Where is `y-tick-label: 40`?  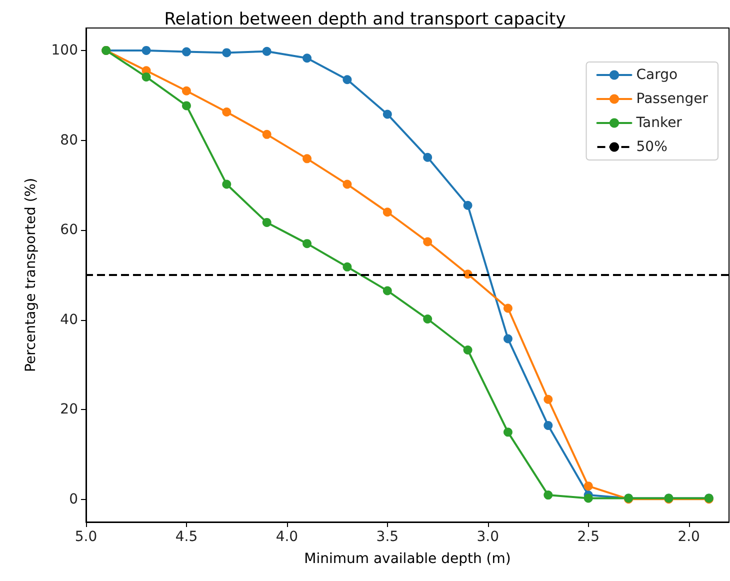 y-tick-label: 40 is located at coordinates (69, 320).